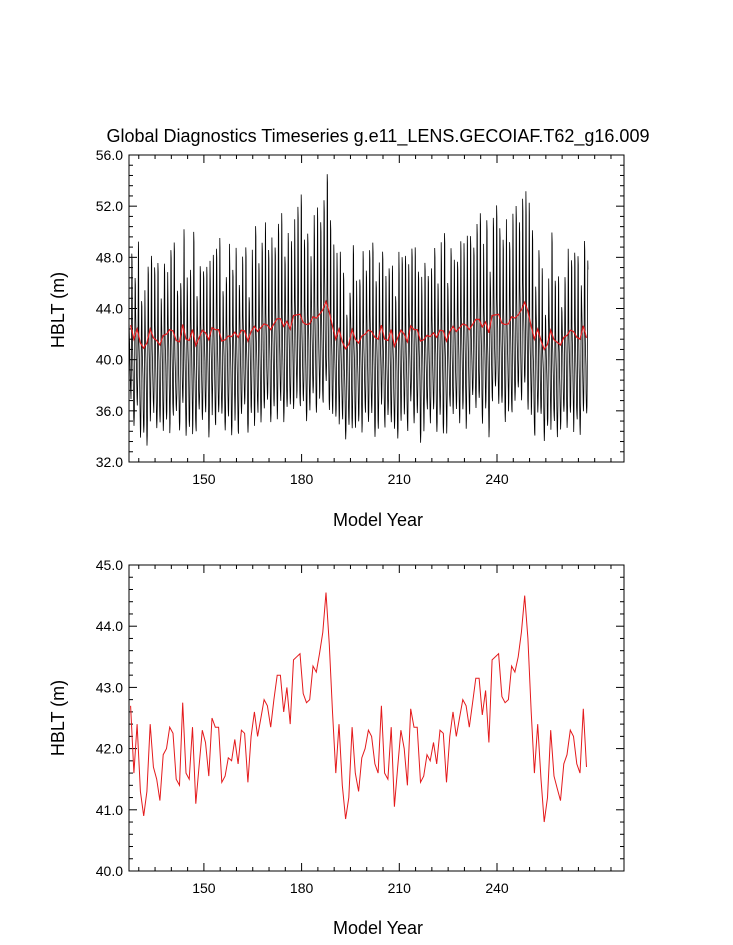  What do you see at coordinates (109, 206) in the screenshot?
I see `y-tick-label: 52.0` at bounding box center [109, 206].